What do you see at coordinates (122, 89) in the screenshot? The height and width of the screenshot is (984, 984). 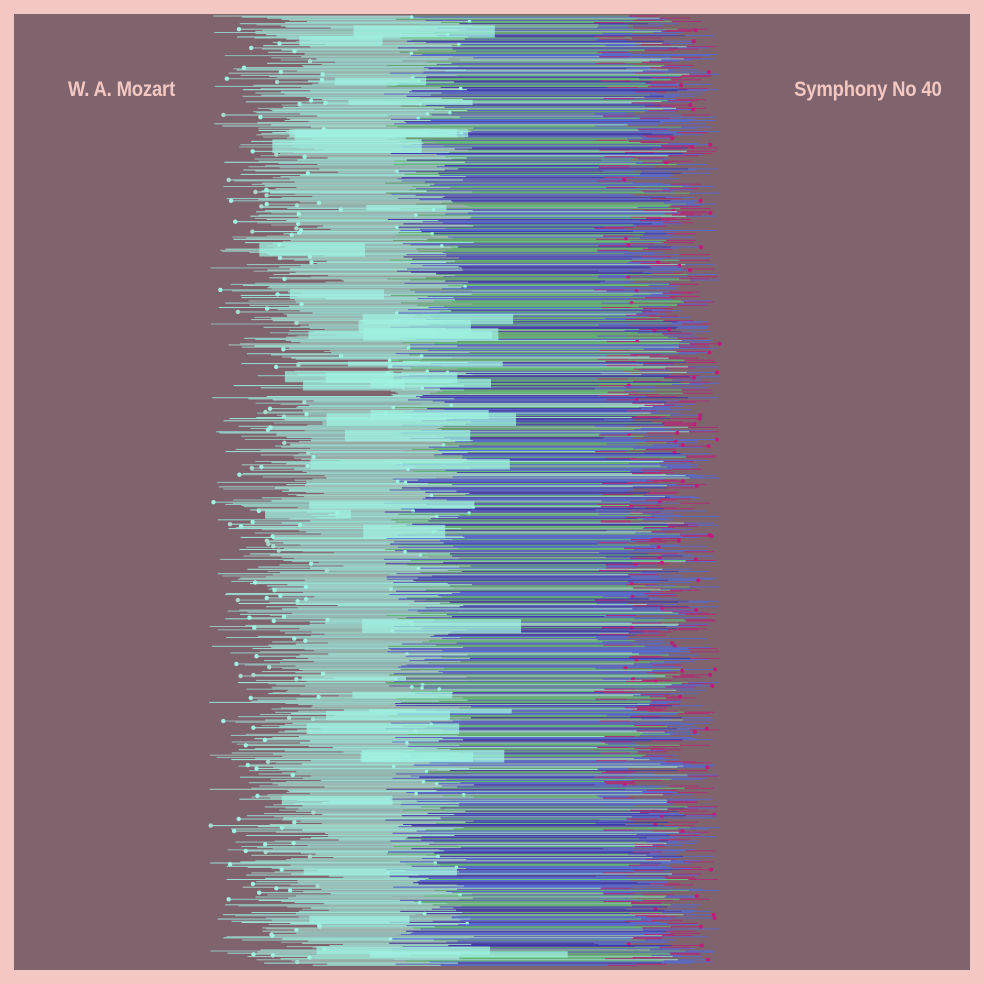 I see `composer-label: W. A. Mozart` at bounding box center [122, 89].